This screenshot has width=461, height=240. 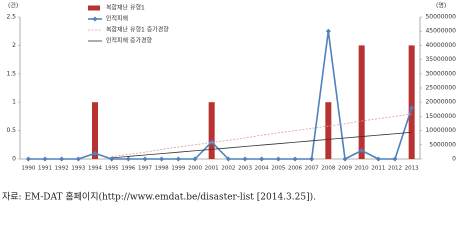 What do you see at coordinates (178, 169) in the screenshot?
I see `x-tick-label: 1999` at bounding box center [178, 169].